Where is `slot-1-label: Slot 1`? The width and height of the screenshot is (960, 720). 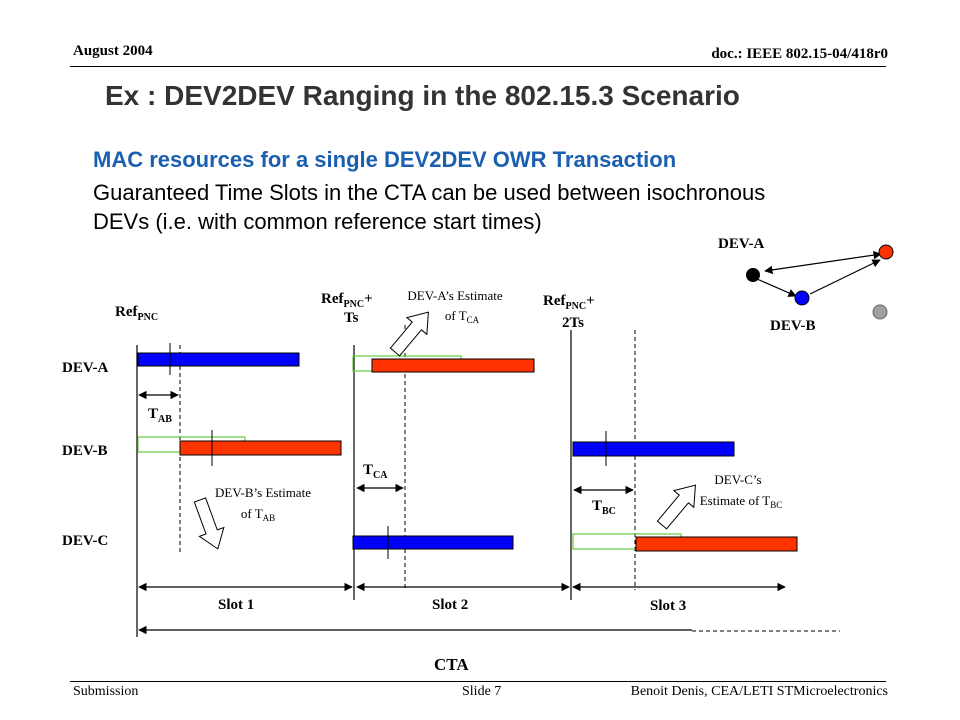
slot-1-label: Slot 1 is located at coordinates (236, 605).